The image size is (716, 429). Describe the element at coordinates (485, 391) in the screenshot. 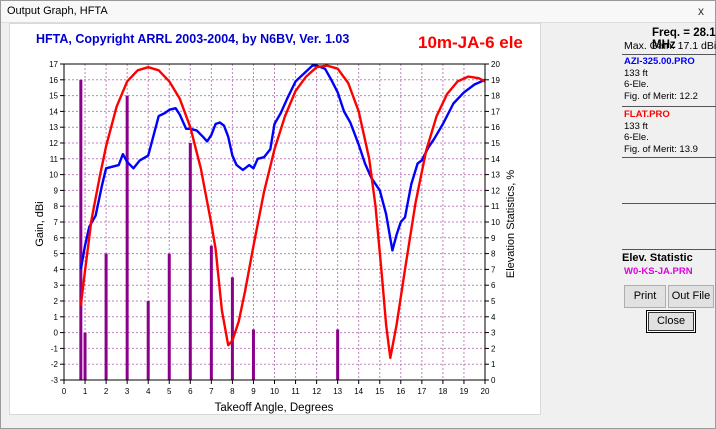

I see `x-tick-label: 20` at that location.